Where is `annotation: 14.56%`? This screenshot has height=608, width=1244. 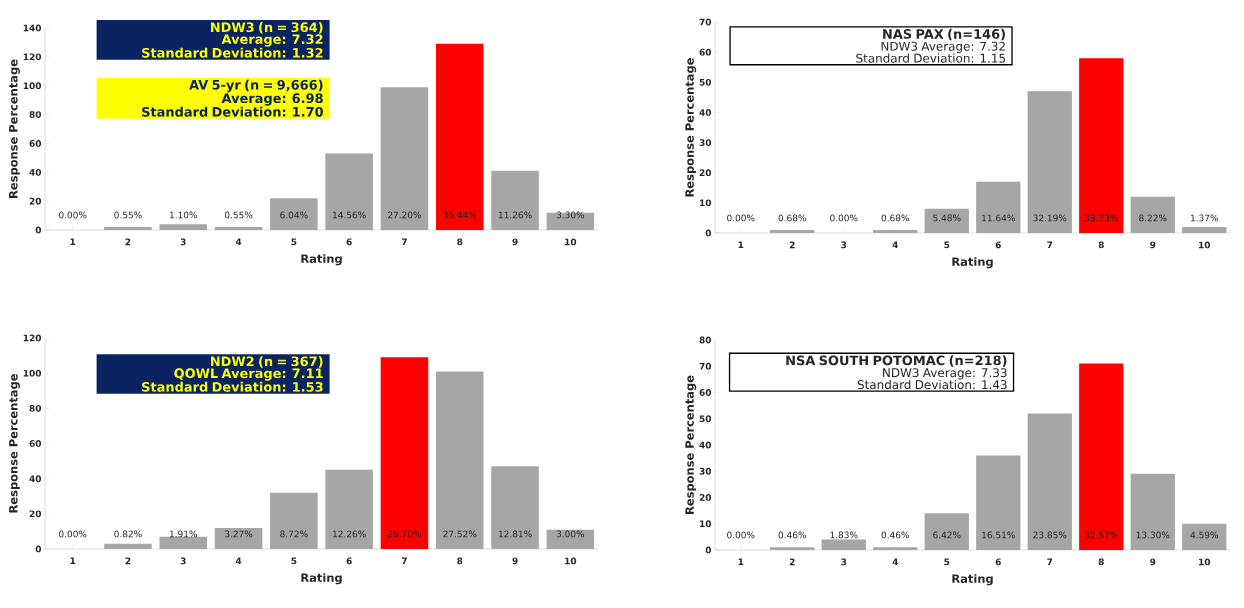 annotation: 14.56% is located at coordinates (349, 215).